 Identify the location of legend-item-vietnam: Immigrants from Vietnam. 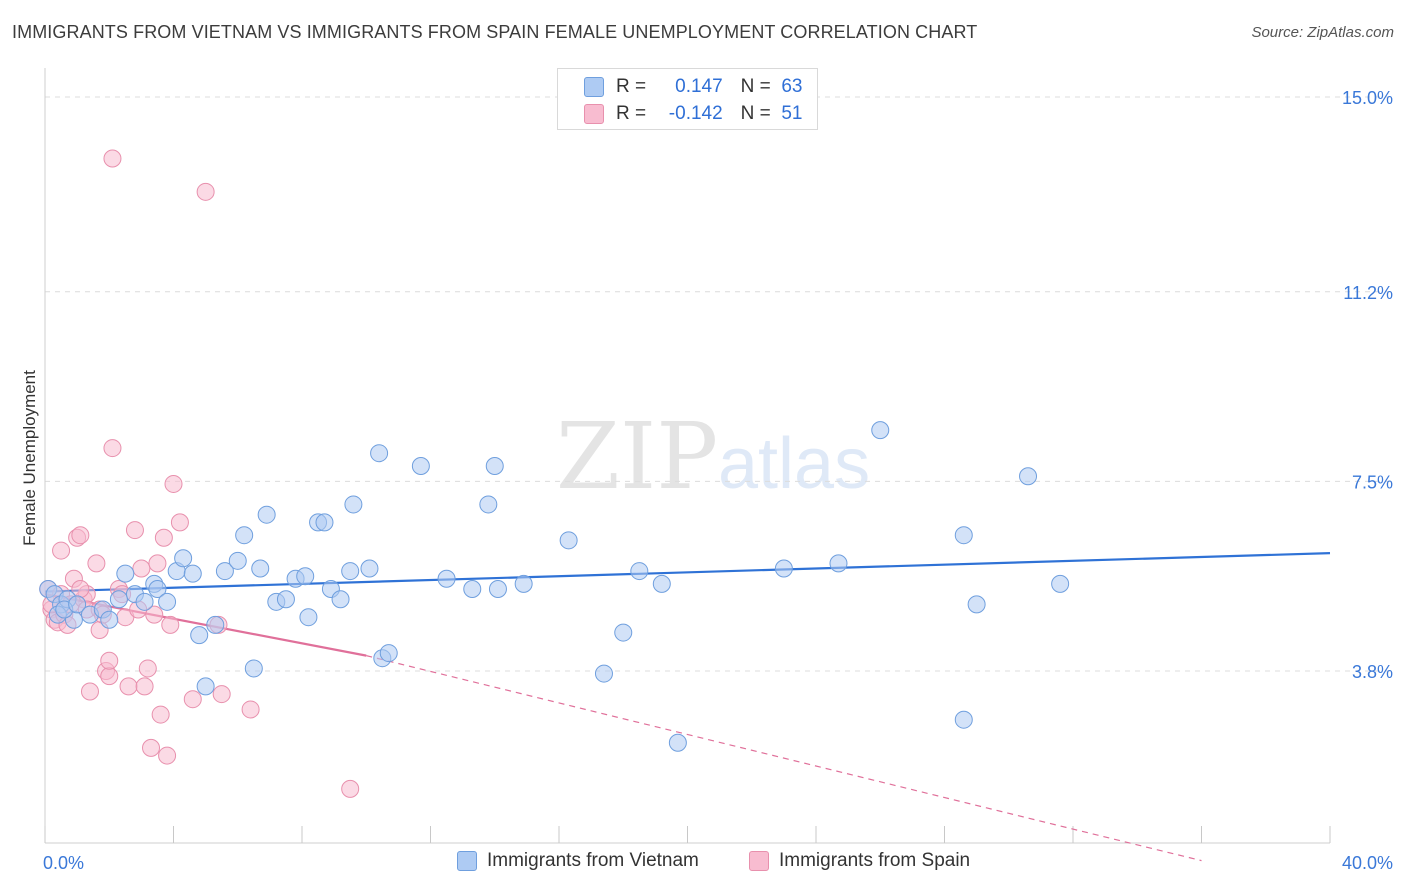
(578, 861).